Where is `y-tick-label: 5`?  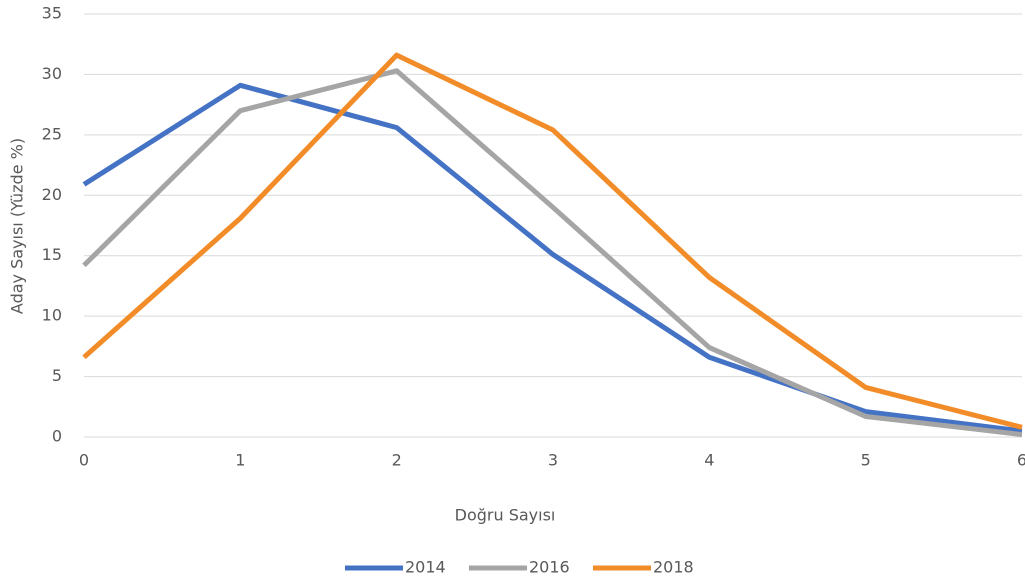
y-tick-label: 5 is located at coordinates (57, 375).